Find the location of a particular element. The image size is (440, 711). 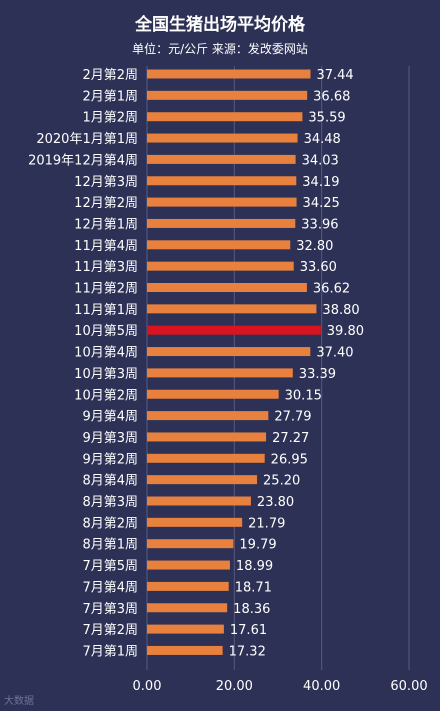

category-label: 8月第2周 is located at coordinates (110, 523).